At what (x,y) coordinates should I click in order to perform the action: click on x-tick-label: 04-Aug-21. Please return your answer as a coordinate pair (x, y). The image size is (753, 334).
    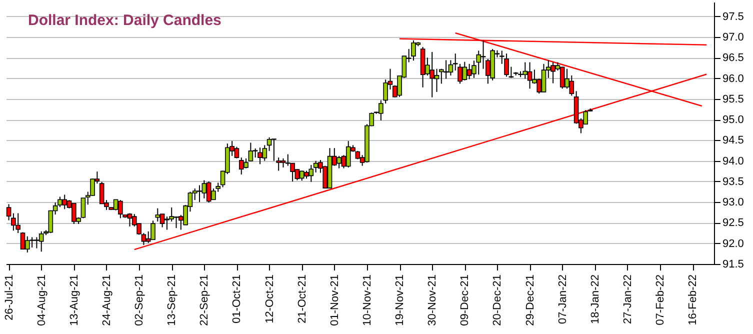
    Looking at the image, I should click on (42, 300).